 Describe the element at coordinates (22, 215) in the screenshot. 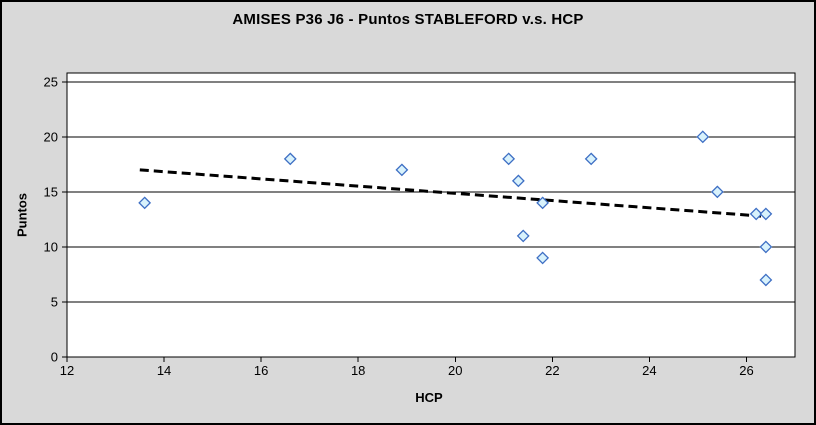

I see `y-axis-title: Puntos` at that location.